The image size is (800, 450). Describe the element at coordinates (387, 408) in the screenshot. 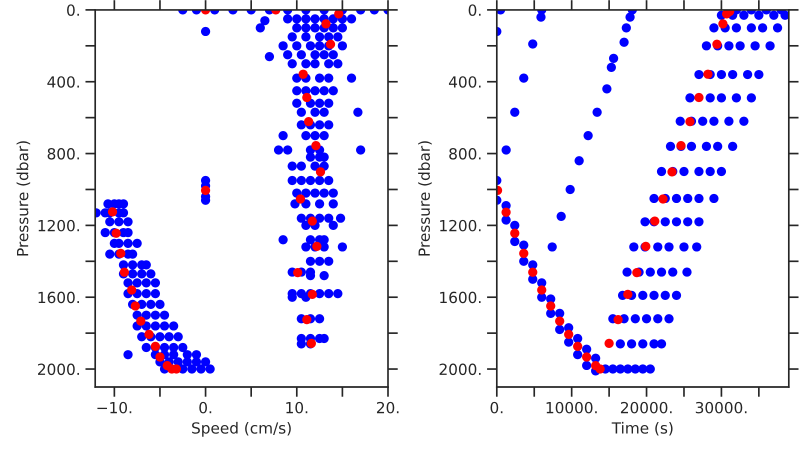

I see `x-tick-label: 20.` at that location.